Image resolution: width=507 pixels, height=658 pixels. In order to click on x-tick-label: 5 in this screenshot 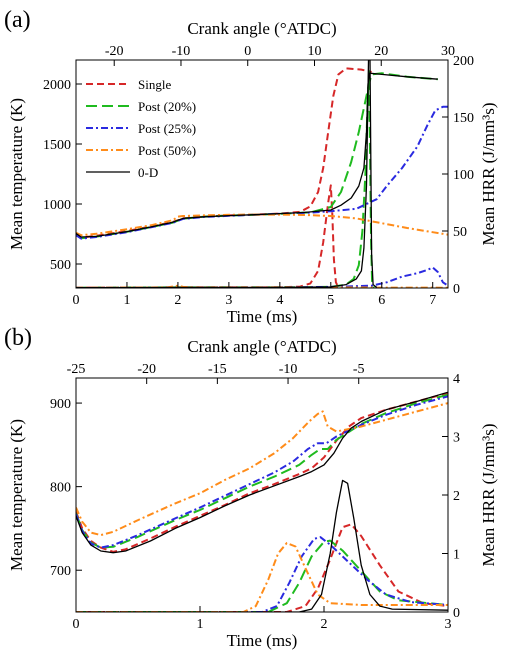, I will do `click(330, 300)`.